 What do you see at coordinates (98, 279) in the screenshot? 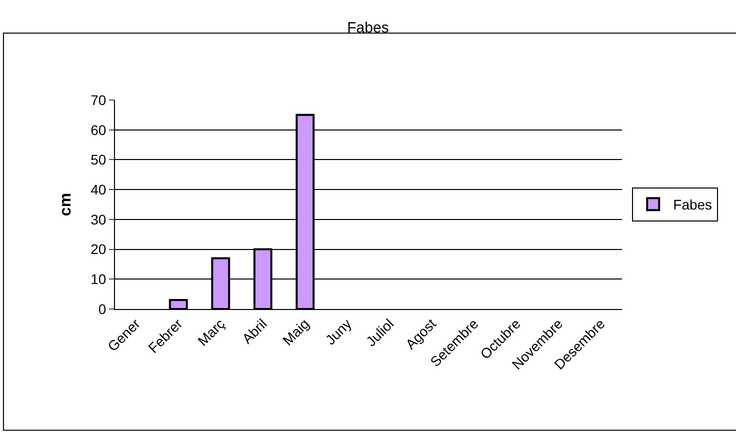
I see `y-tick-label: 10` at bounding box center [98, 279].